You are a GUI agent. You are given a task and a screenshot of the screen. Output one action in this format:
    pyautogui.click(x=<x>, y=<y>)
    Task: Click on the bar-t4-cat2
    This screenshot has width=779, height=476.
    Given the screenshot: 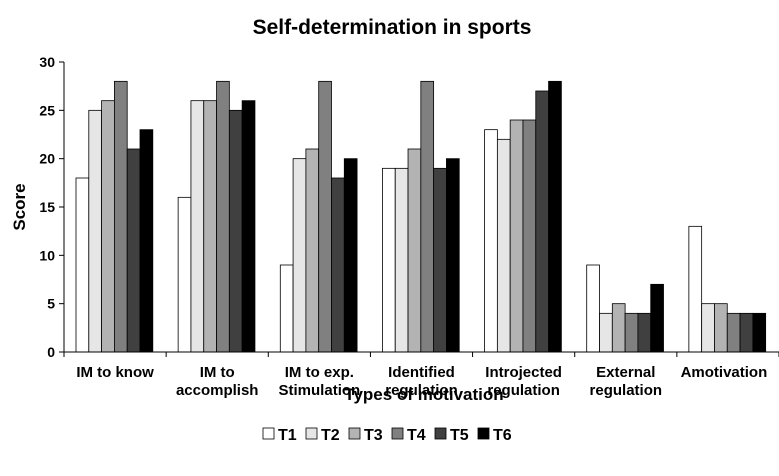 What is the action you would take?
    pyautogui.click(x=325, y=216)
    